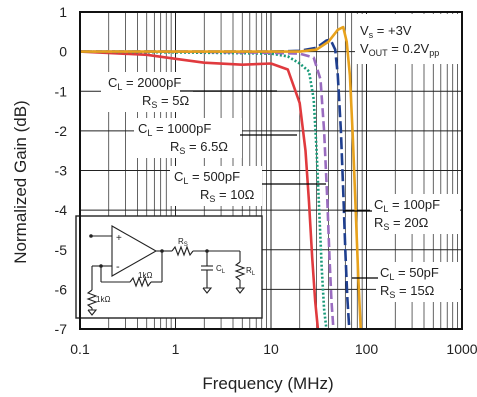  What do you see at coordinates (183, 242) in the screenshot?
I see `inset-rs-label: RS` at bounding box center [183, 242].